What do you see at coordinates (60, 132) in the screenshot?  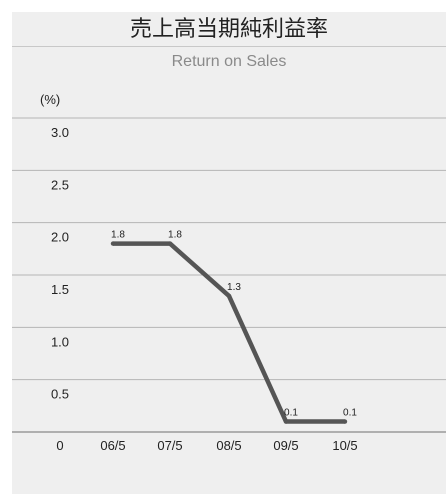 I see `y-tick-label: 3.0` at bounding box center [60, 132].